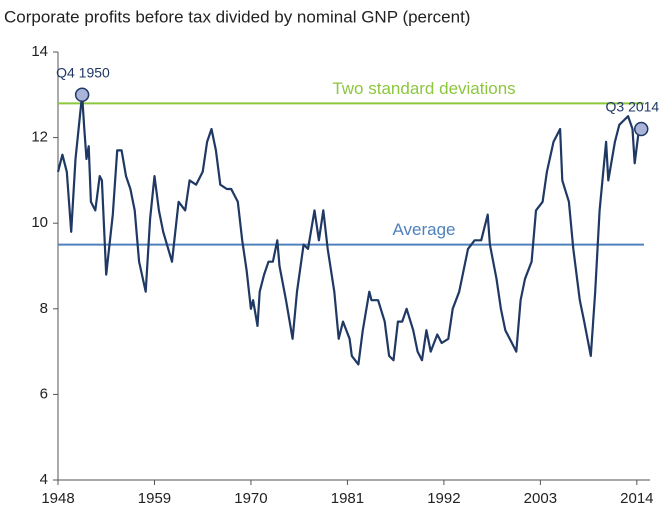 The height and width of the screenshot is (519, 672). What do you see at coordinates (39, 51) in the screenshot?
I see `y-tick-label: 14` at bounding box center [39, 51].